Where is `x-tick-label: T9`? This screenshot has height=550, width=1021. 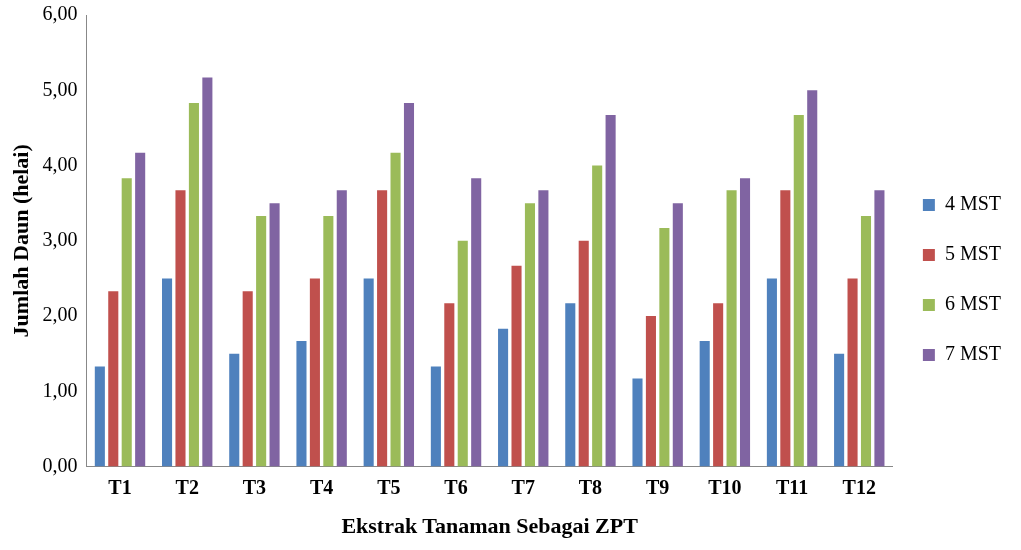 x-tick-label: T9 is located at coordinates (657, 486).